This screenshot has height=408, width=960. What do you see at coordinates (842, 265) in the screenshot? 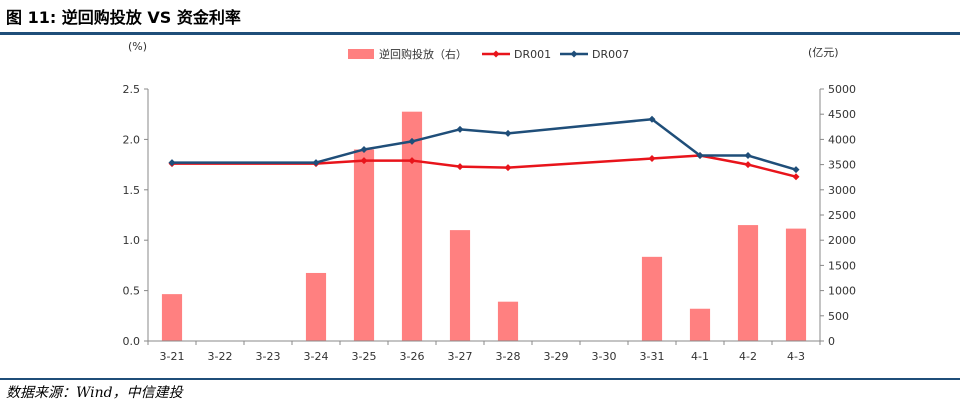
I see `right-tick-label: 1500` at bounding box center [842, 265].